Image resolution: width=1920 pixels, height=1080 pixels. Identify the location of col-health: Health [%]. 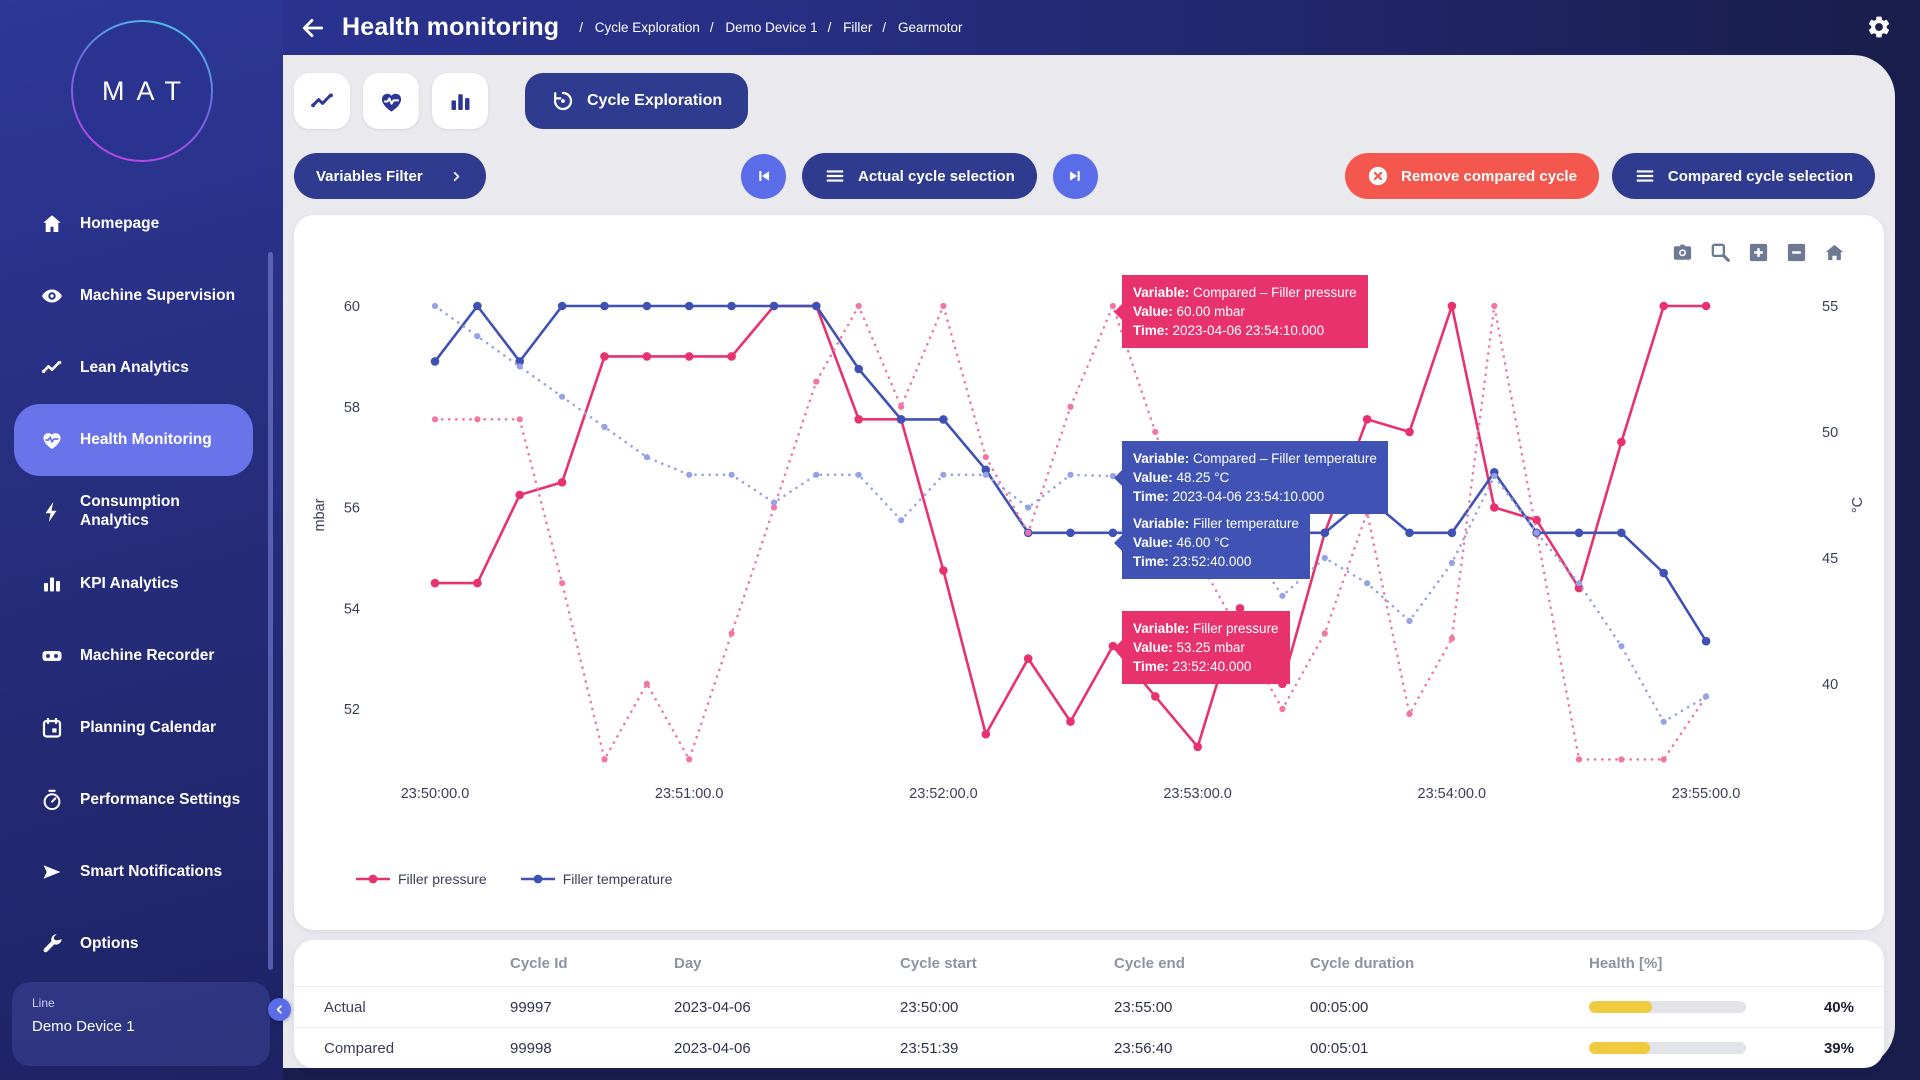
(1626, 963).